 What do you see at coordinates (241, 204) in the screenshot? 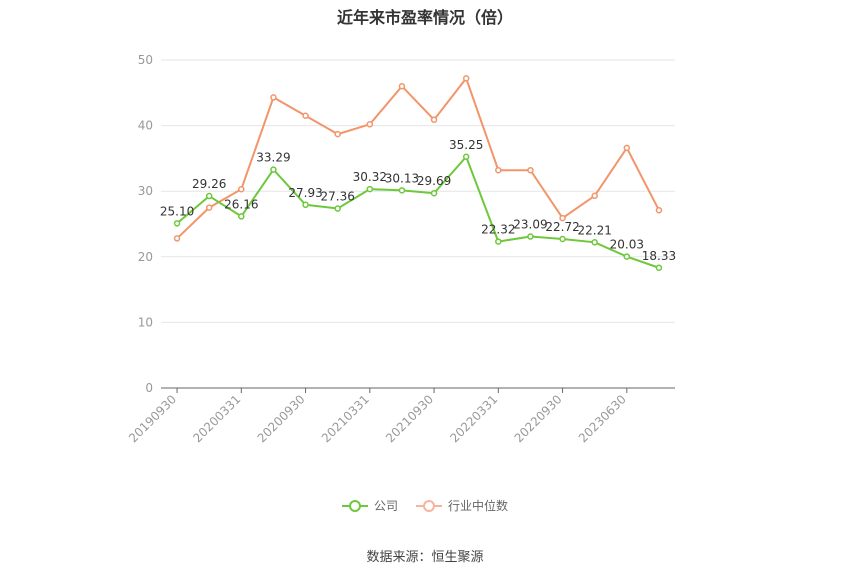
I see `company-data-label: 26.16` at bounding box center [241, 204].